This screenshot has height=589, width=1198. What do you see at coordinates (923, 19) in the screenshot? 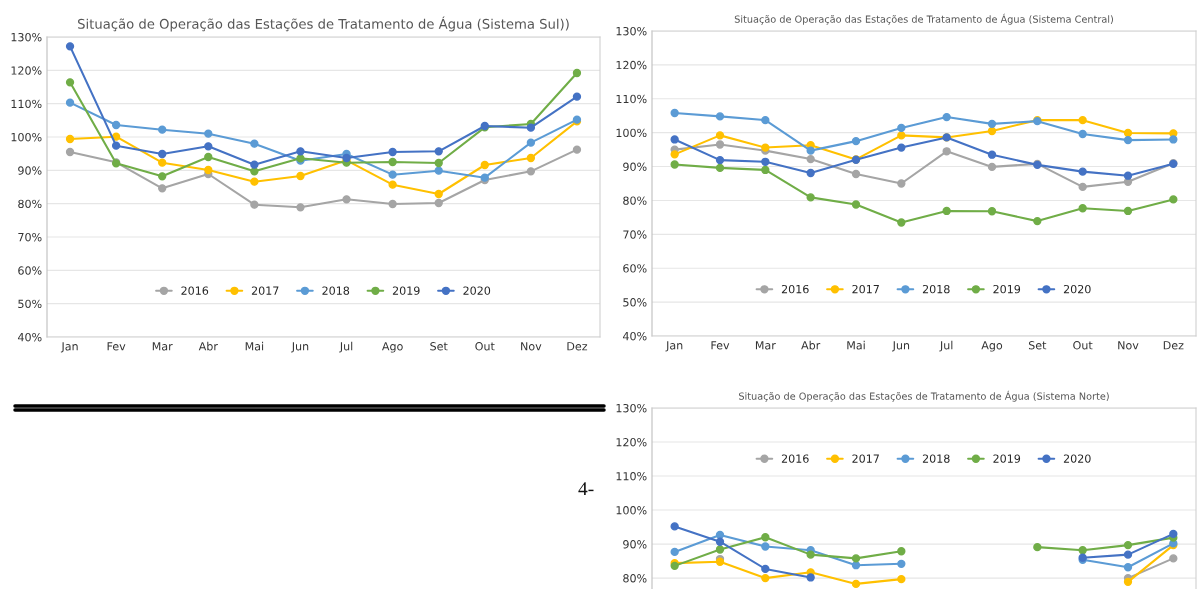
I see `chart-title: Situação de Operação das Estações de Tratamento de Água (Sistema Central)` at bounding box center [923, 19].